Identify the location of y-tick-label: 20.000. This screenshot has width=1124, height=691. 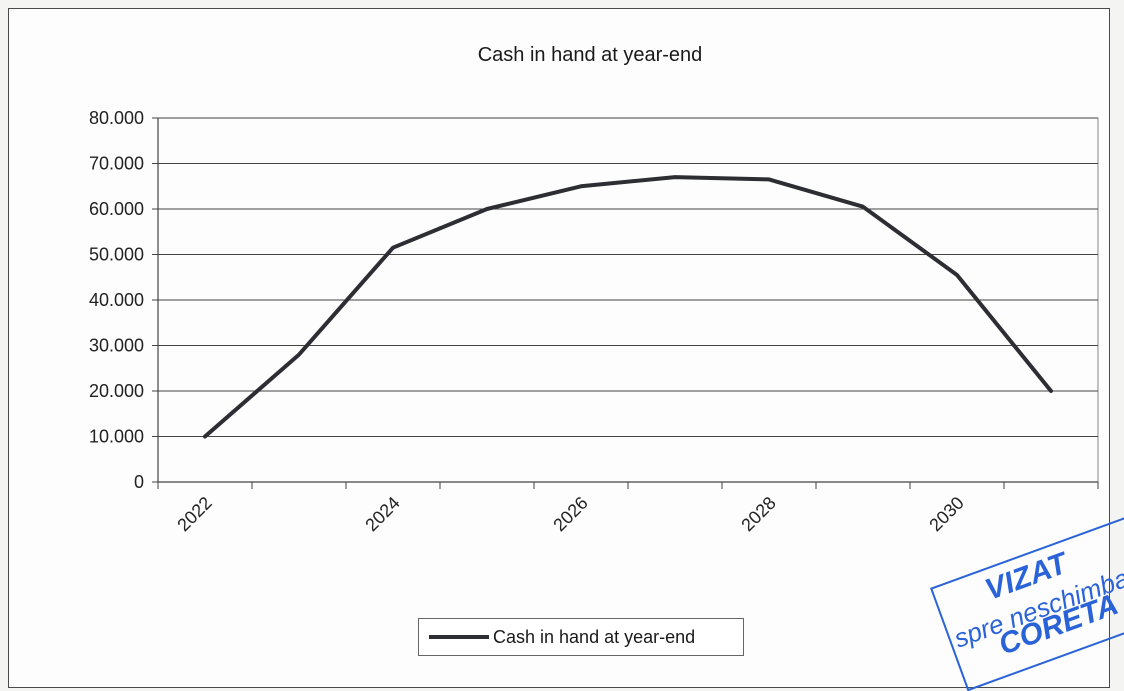
(116, 391).